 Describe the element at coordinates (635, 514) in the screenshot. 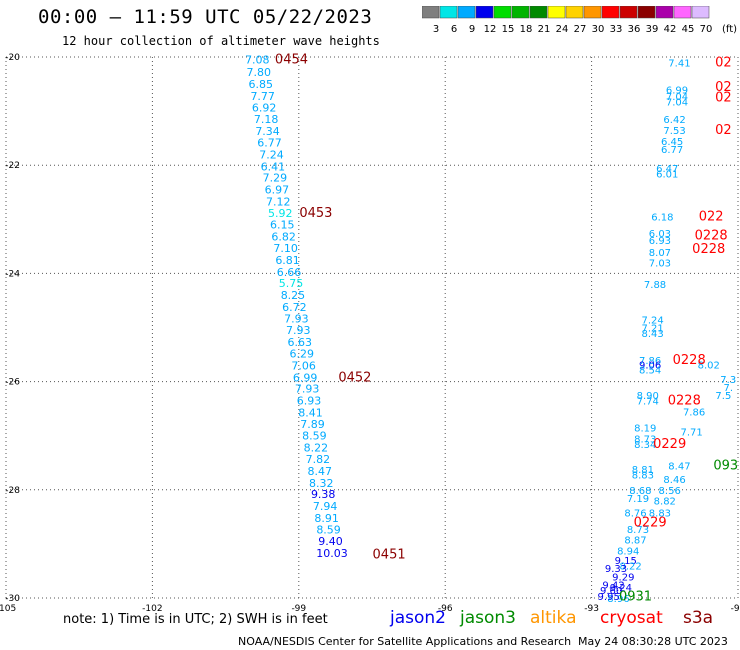

I see `wave-height-value: 8.76` at that location.